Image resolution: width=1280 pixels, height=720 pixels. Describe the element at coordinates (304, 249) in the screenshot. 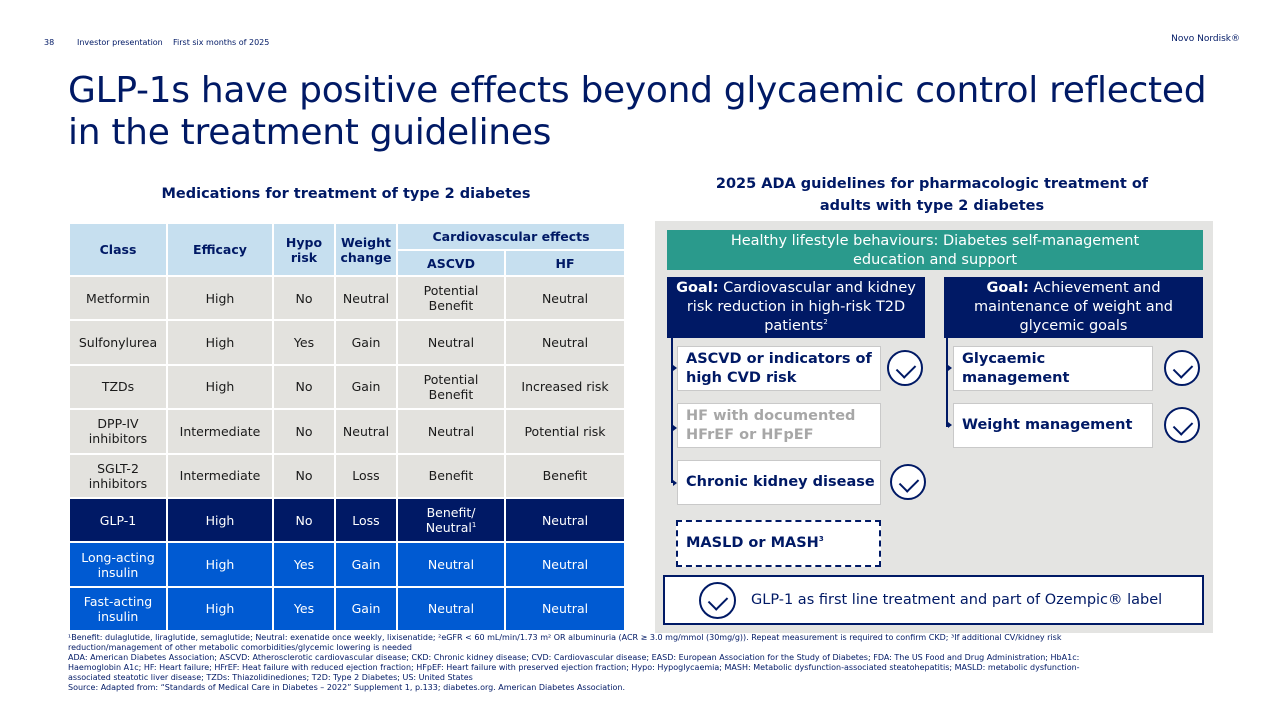

I see `header-hypo-risk: Hypo risk` at that location.